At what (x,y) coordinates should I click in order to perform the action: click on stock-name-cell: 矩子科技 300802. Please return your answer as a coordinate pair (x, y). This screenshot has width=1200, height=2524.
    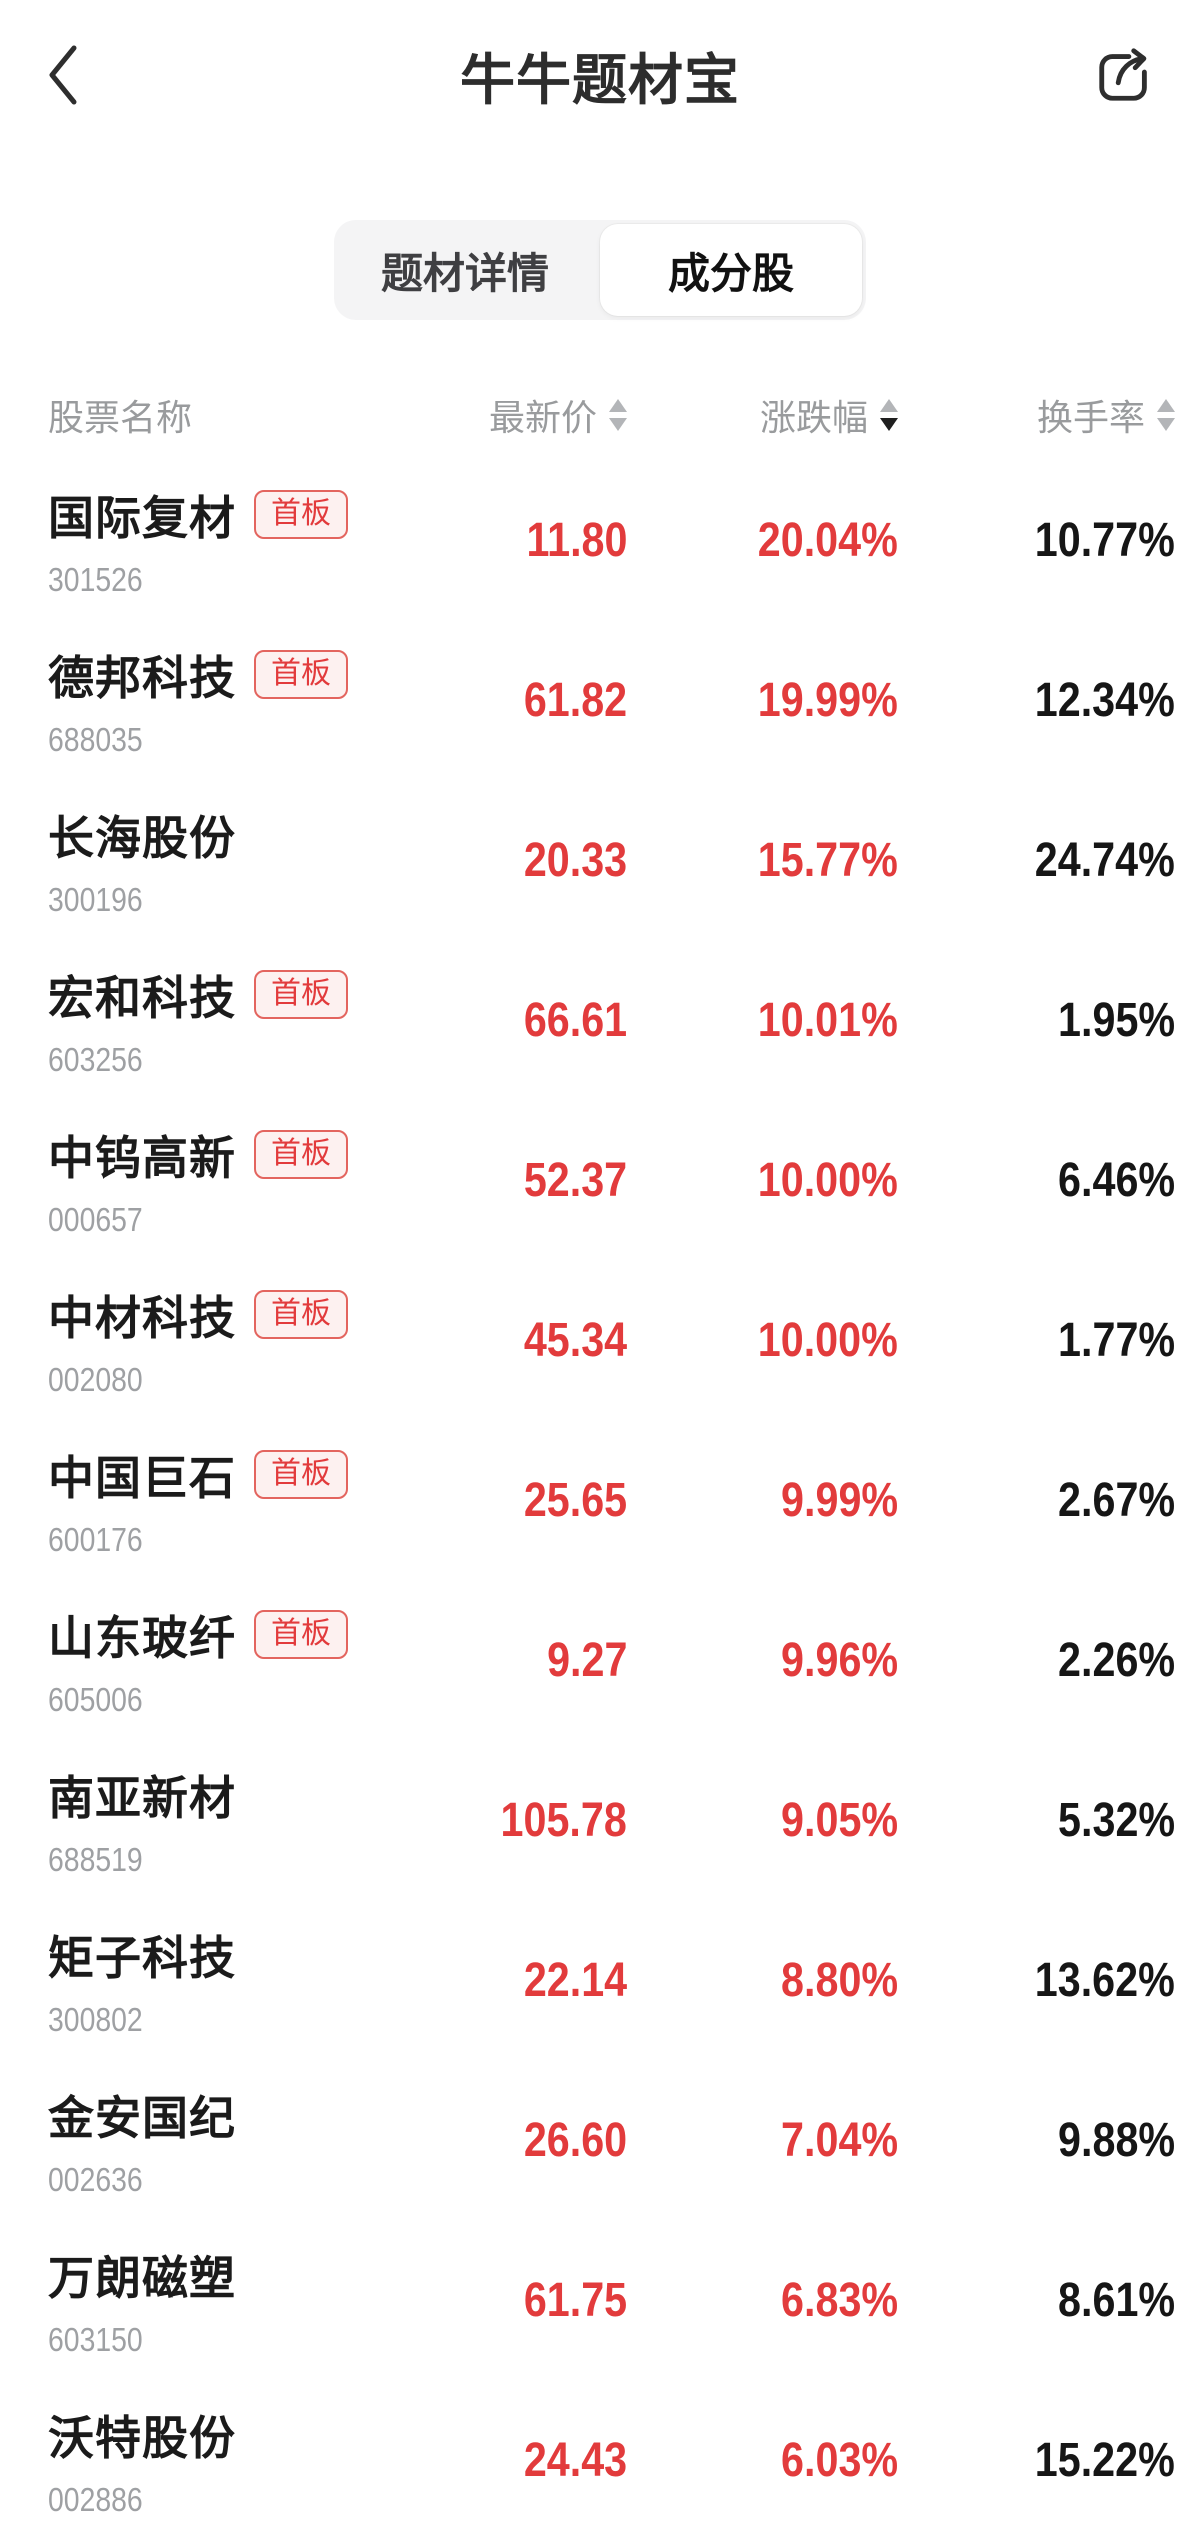
    Looking at the image, I should click on (230, 1980).